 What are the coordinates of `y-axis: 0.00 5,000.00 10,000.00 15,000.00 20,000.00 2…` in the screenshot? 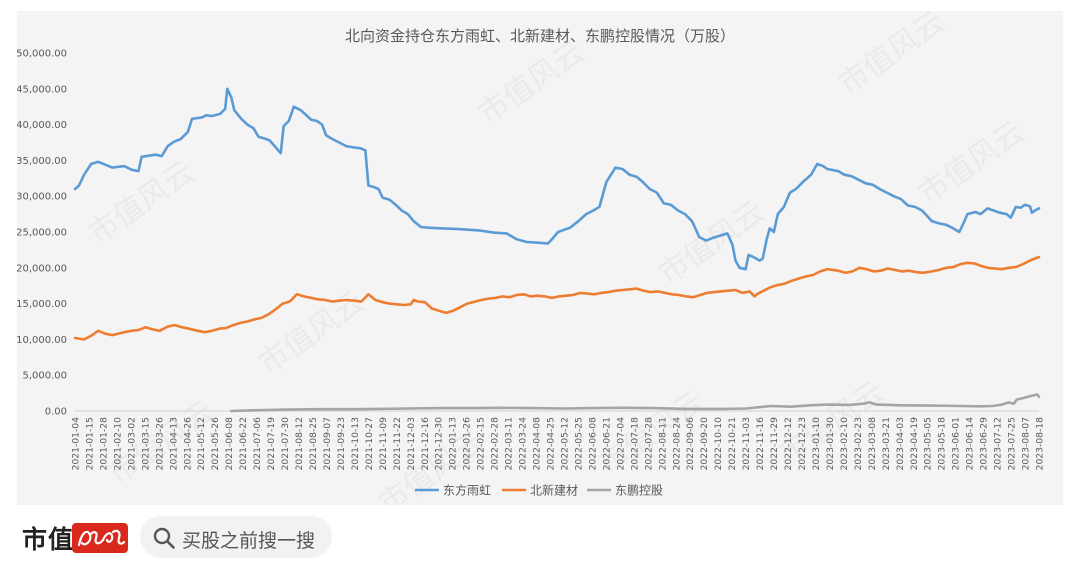 It's located at (42, 233).